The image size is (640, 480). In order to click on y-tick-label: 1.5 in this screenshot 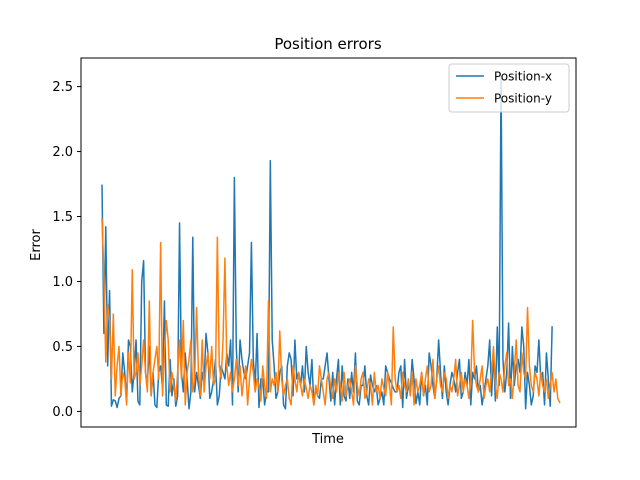, I will do `click(62, 217)`.